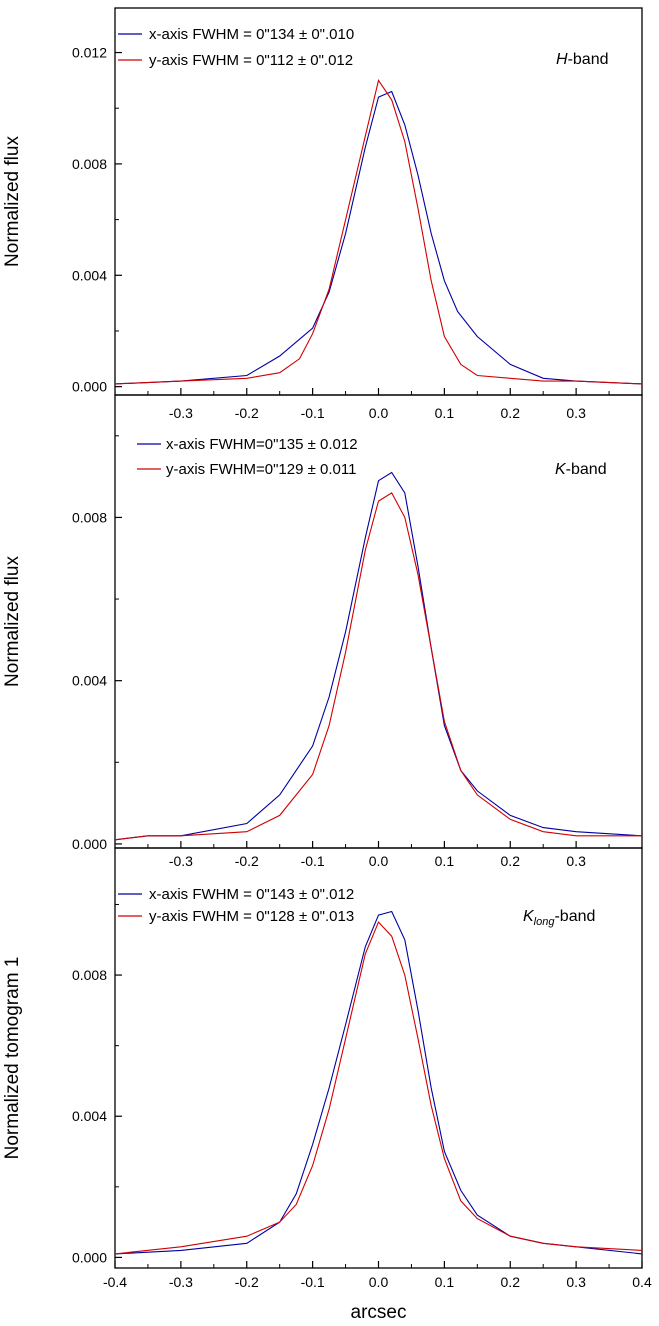 This screenshot has height=1326, width=659. What do you see at coordinates (262, 444) in the screenshot?
I see `legend-label-x-axis: x-axis FWHM=0"135 ± 0.012` at bounding box center [262, 444].